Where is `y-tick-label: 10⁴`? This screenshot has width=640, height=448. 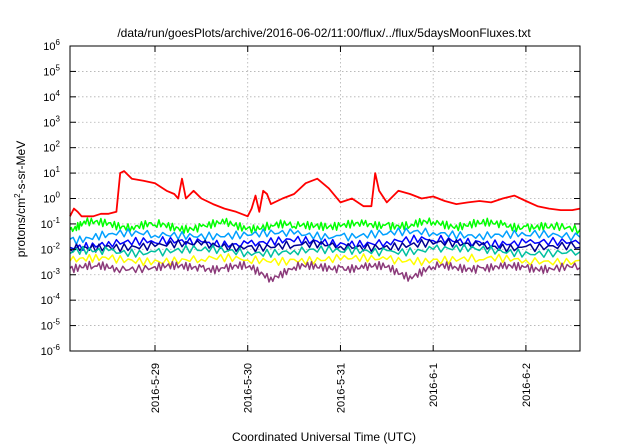 y-tick-label: 10⁴ is located at coordinates (51, 96).